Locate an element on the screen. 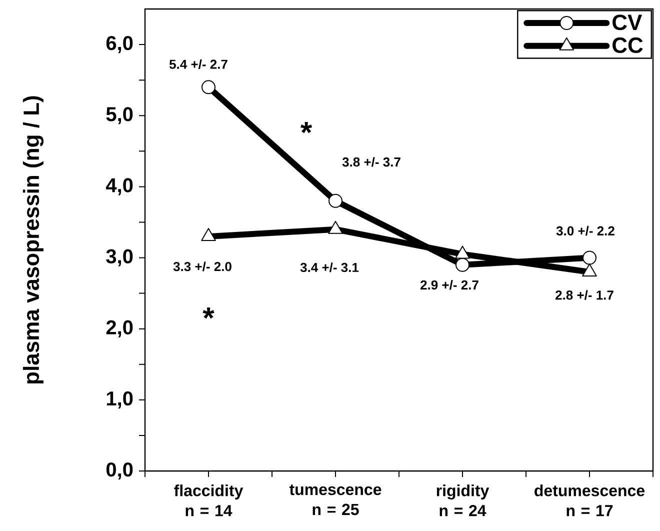 Image resolution: width=660 pixels, height=531 pixels. x-tick-label: tumescence n = 25 is located at coordinates (335, 500).